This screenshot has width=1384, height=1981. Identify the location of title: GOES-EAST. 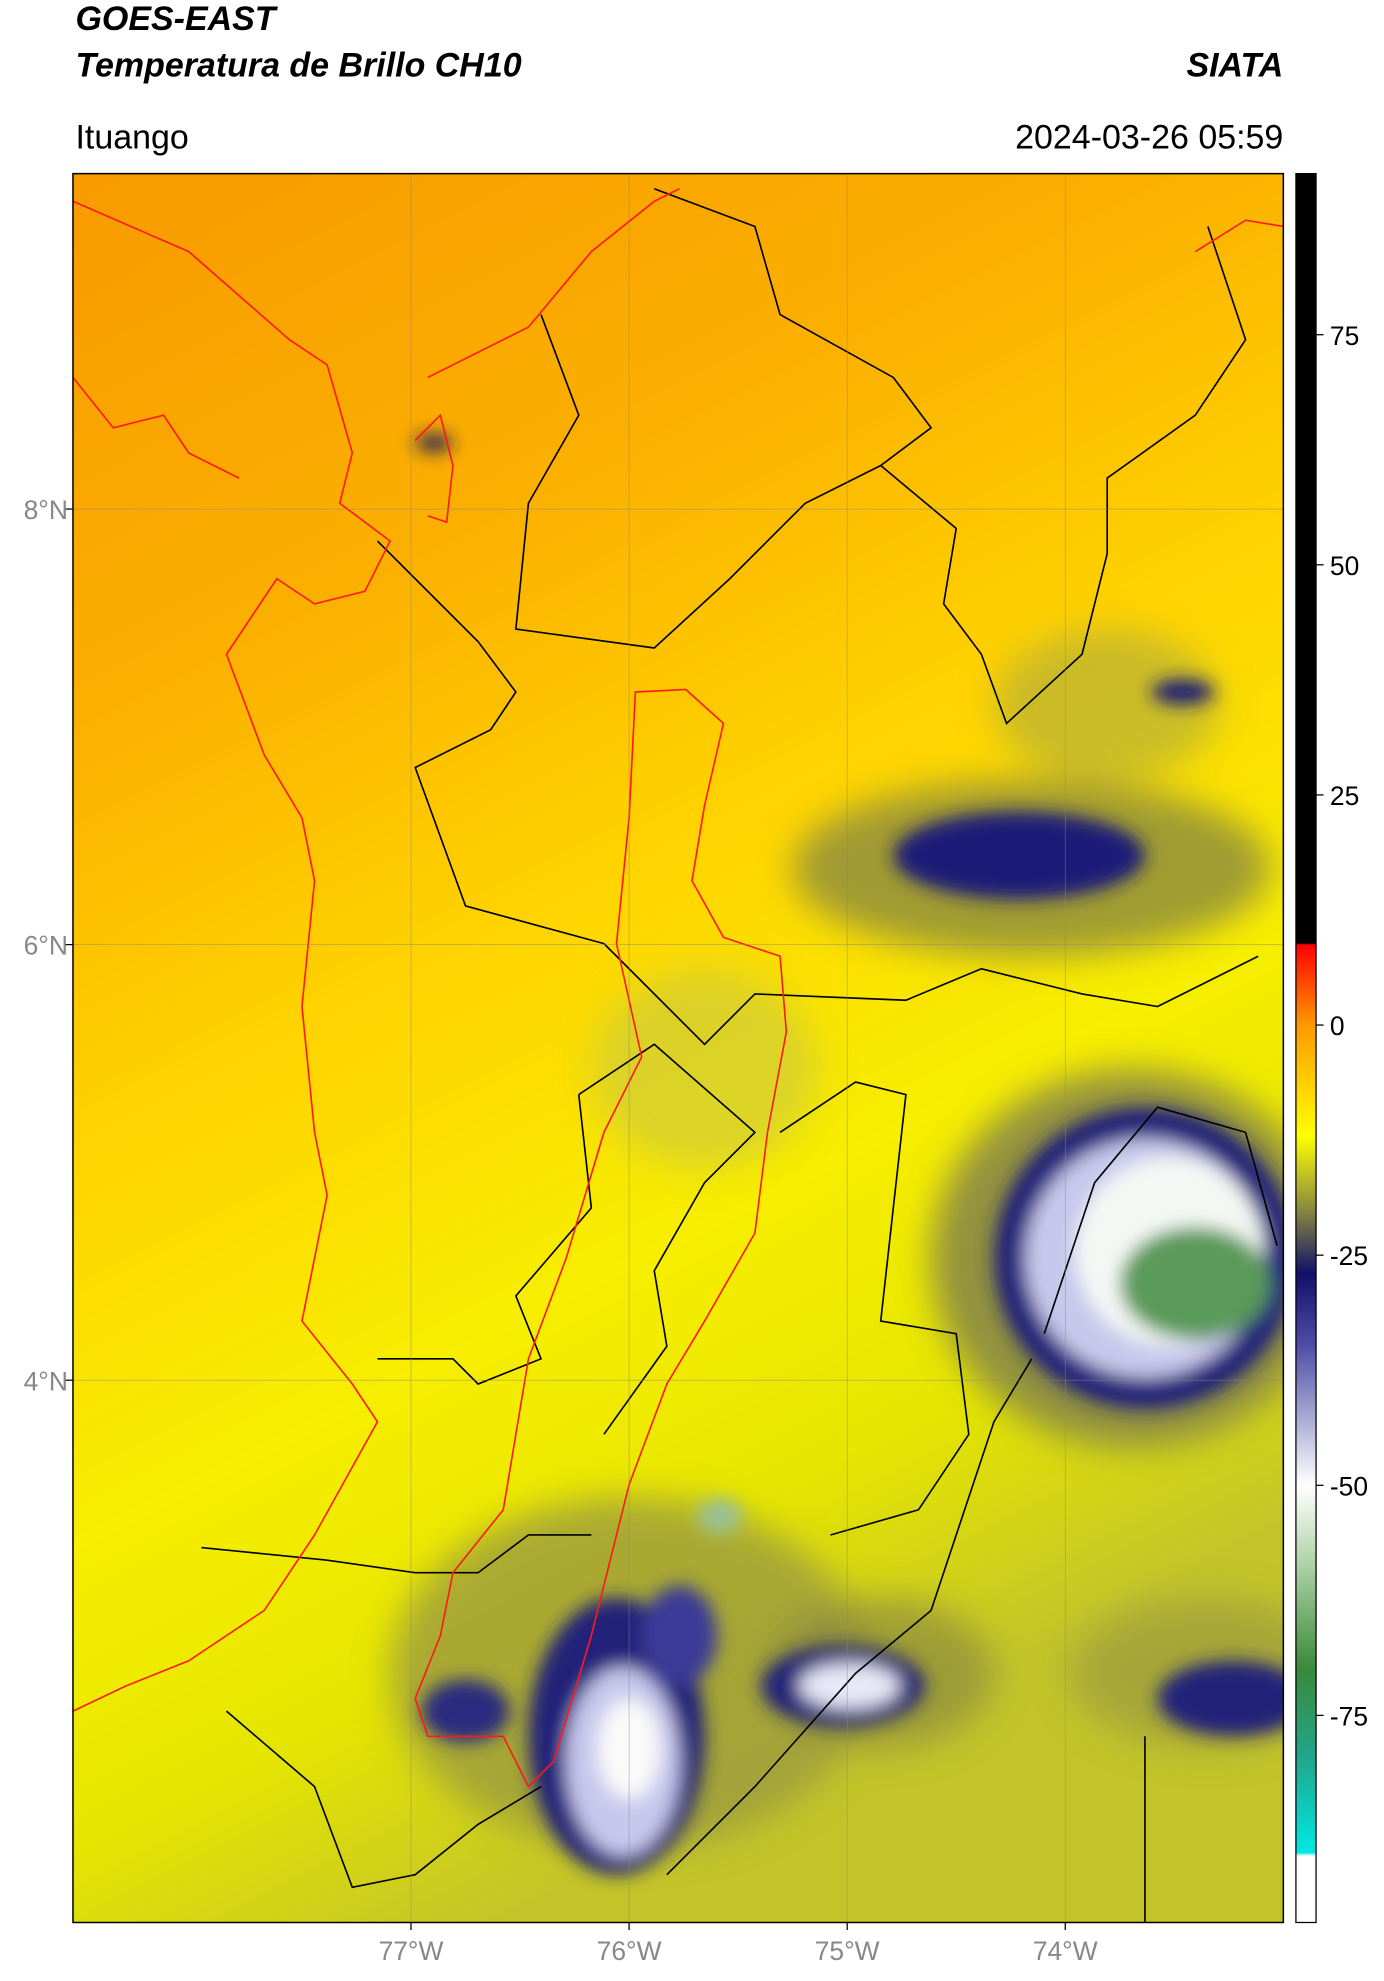
(176, 19).